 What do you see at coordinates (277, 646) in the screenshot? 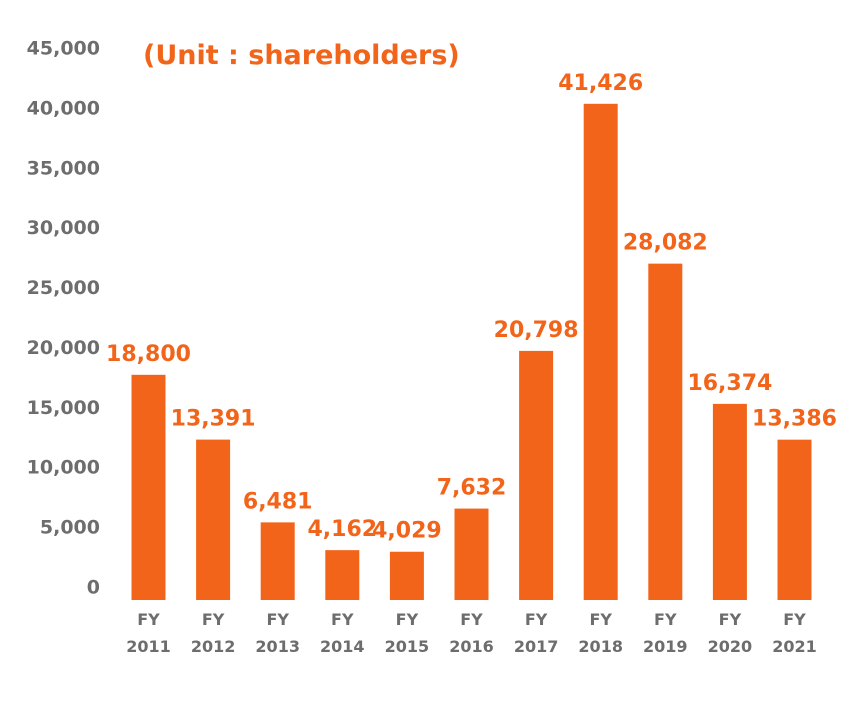
I see `x-tick-label: 2013` at bounding box center [277, 646].